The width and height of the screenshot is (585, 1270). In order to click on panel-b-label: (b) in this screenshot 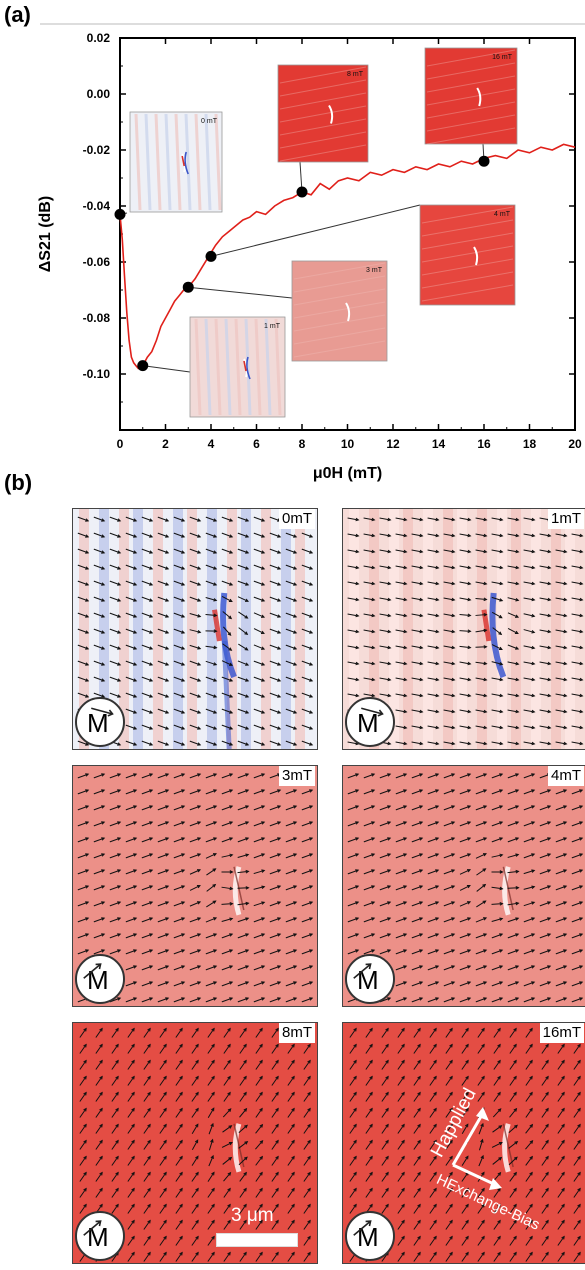, I will do `click(18, 482)`.